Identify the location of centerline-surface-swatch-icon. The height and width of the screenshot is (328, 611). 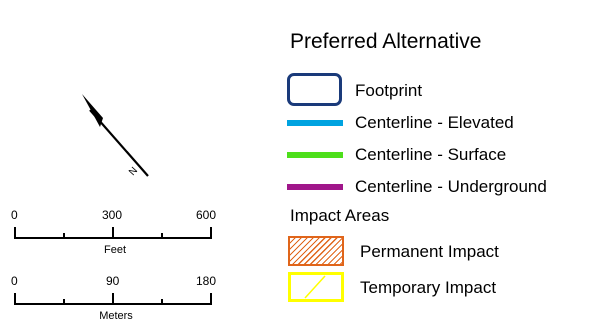
(315, 155).